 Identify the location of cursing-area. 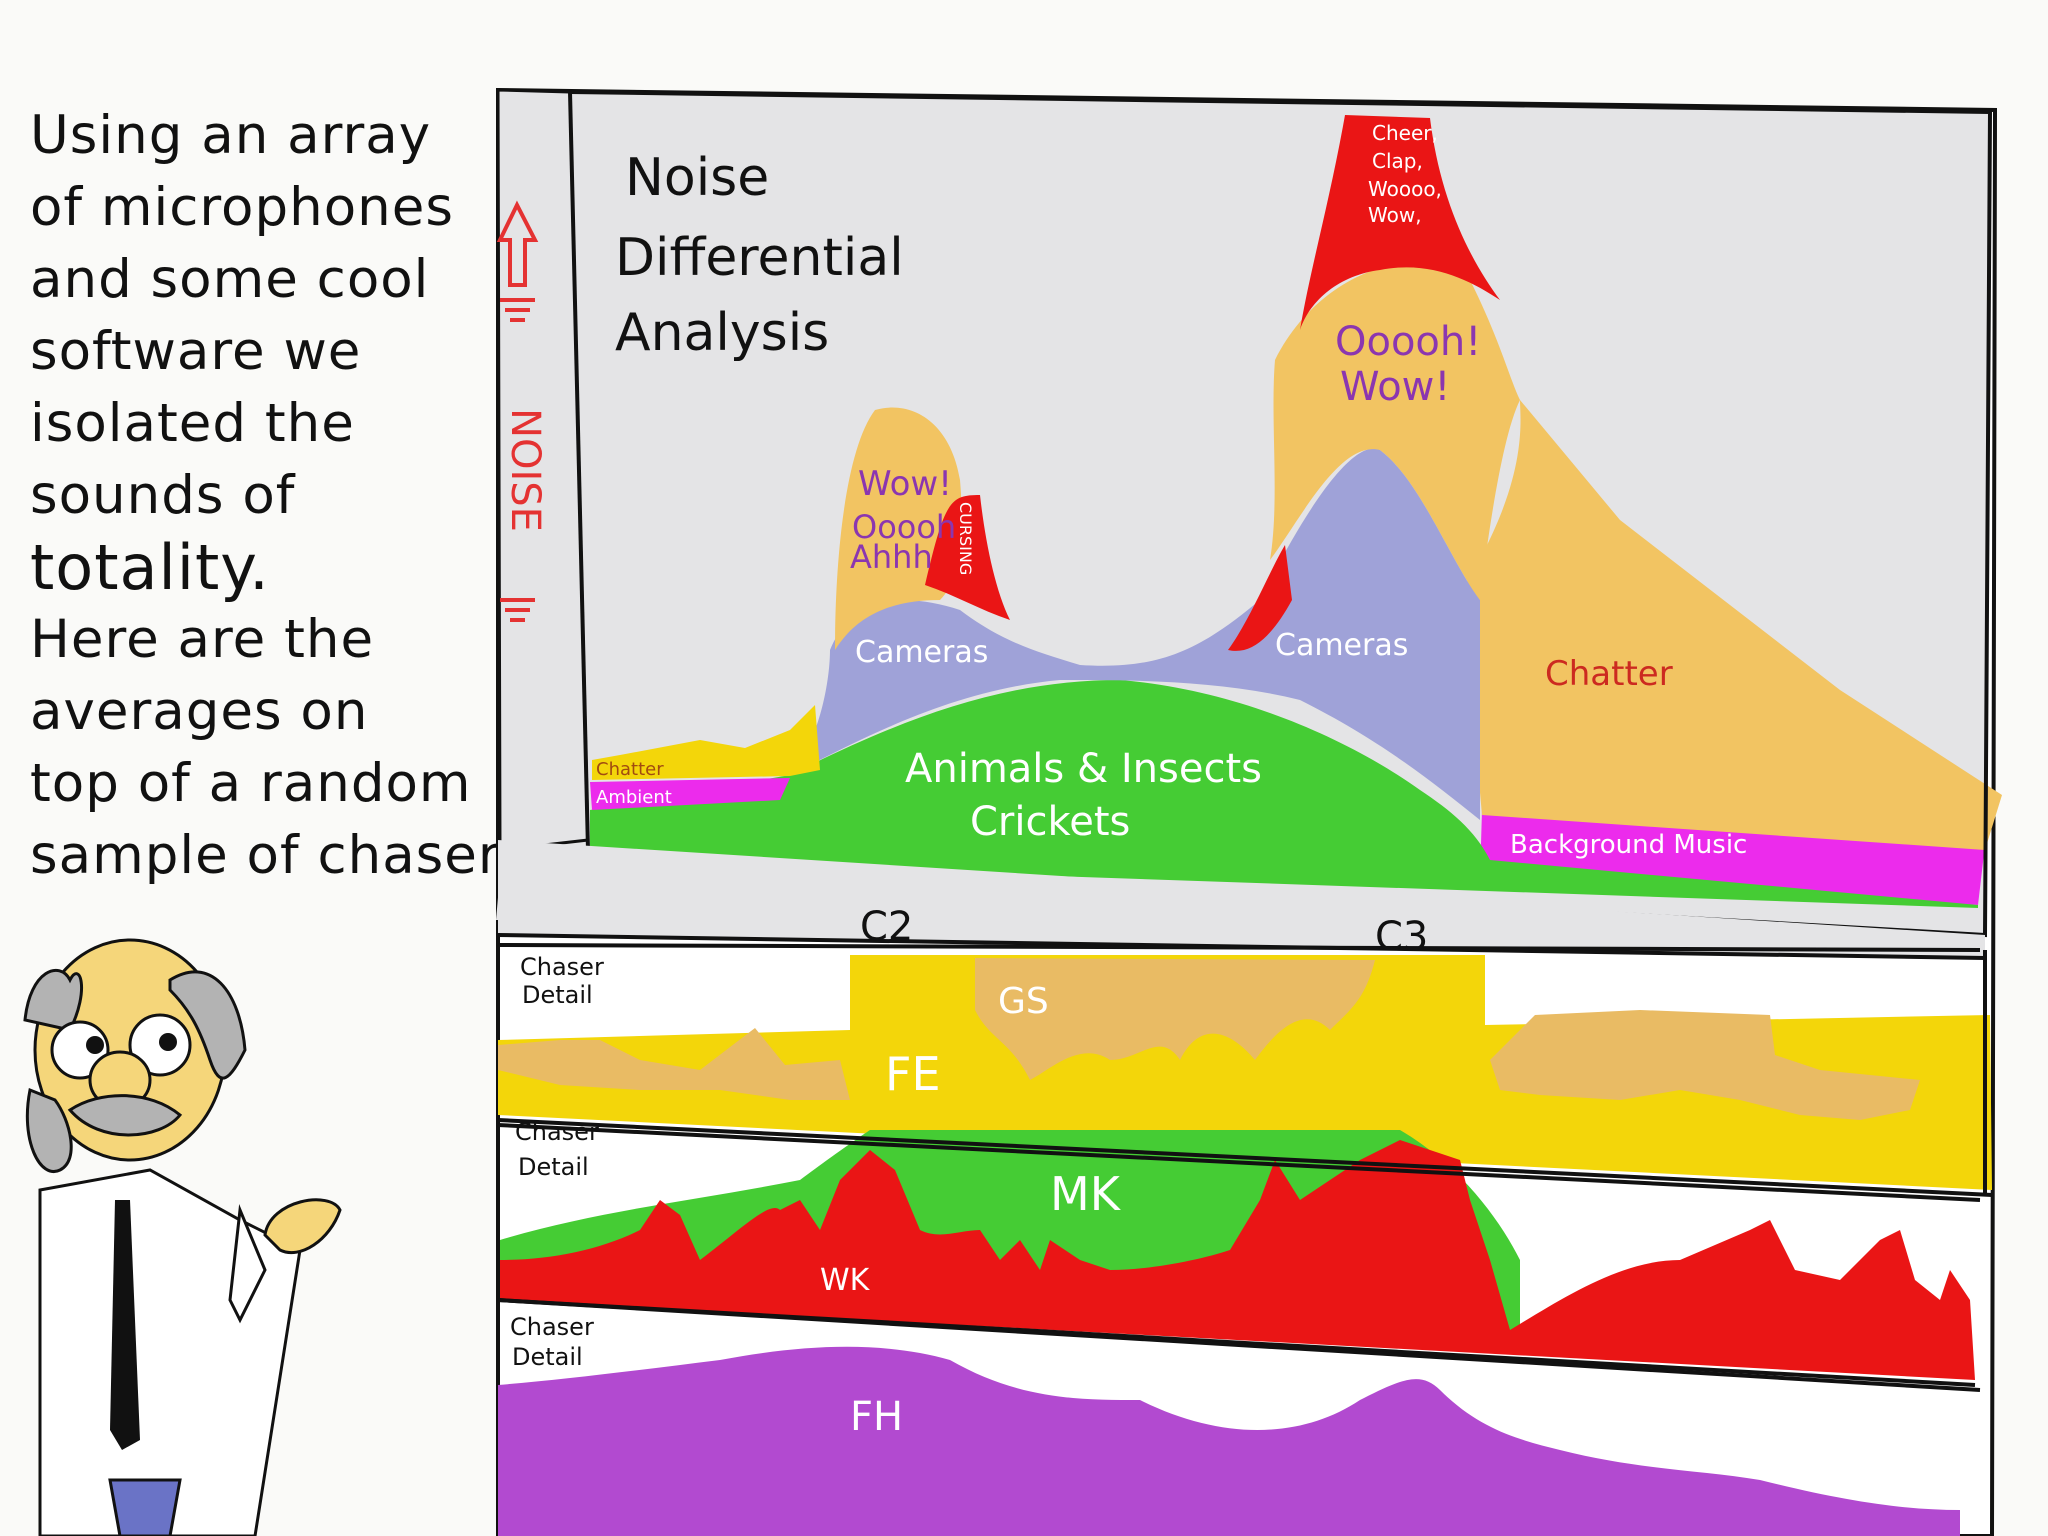
(967, 557).